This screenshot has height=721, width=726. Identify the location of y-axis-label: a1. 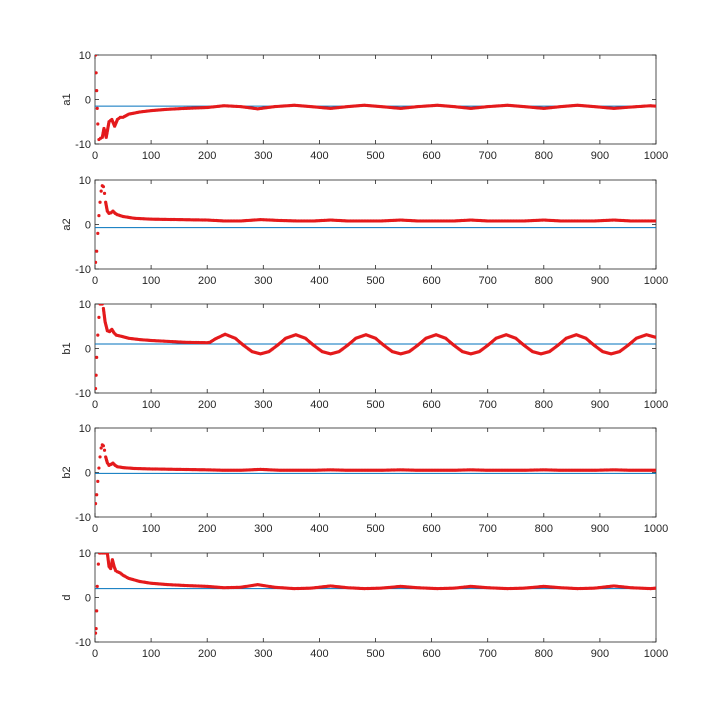
(67, 99).